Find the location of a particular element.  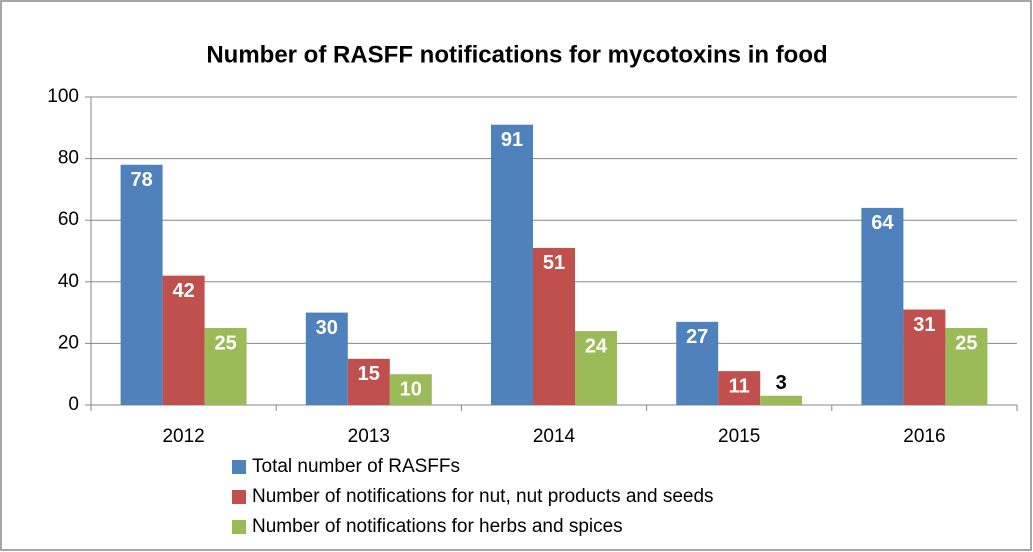

data-label: 30 is located at coordinates (327, 328).